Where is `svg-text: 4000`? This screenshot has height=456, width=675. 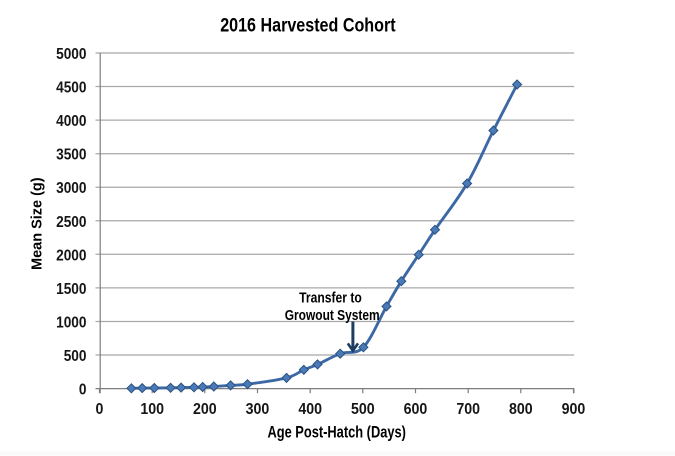
svg-text: 4000 is located at coordinates (71, 121).